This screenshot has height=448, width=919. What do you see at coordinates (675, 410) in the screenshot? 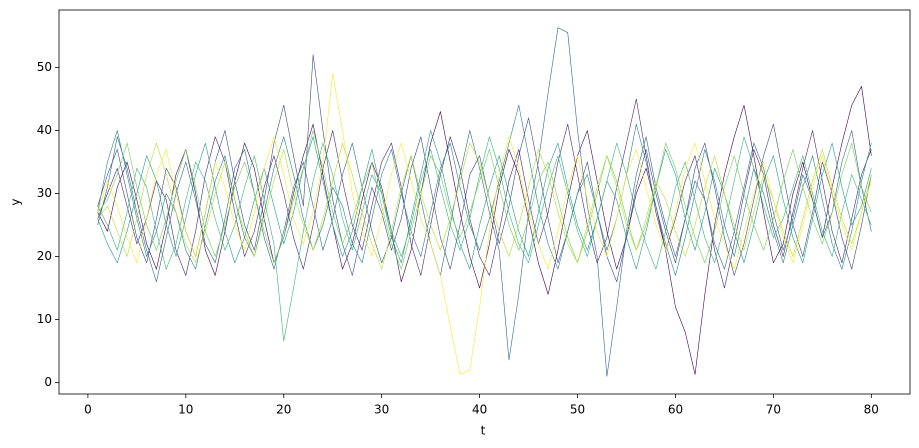
I see `x-tick-label: 60` at bounding box center [675, 410].